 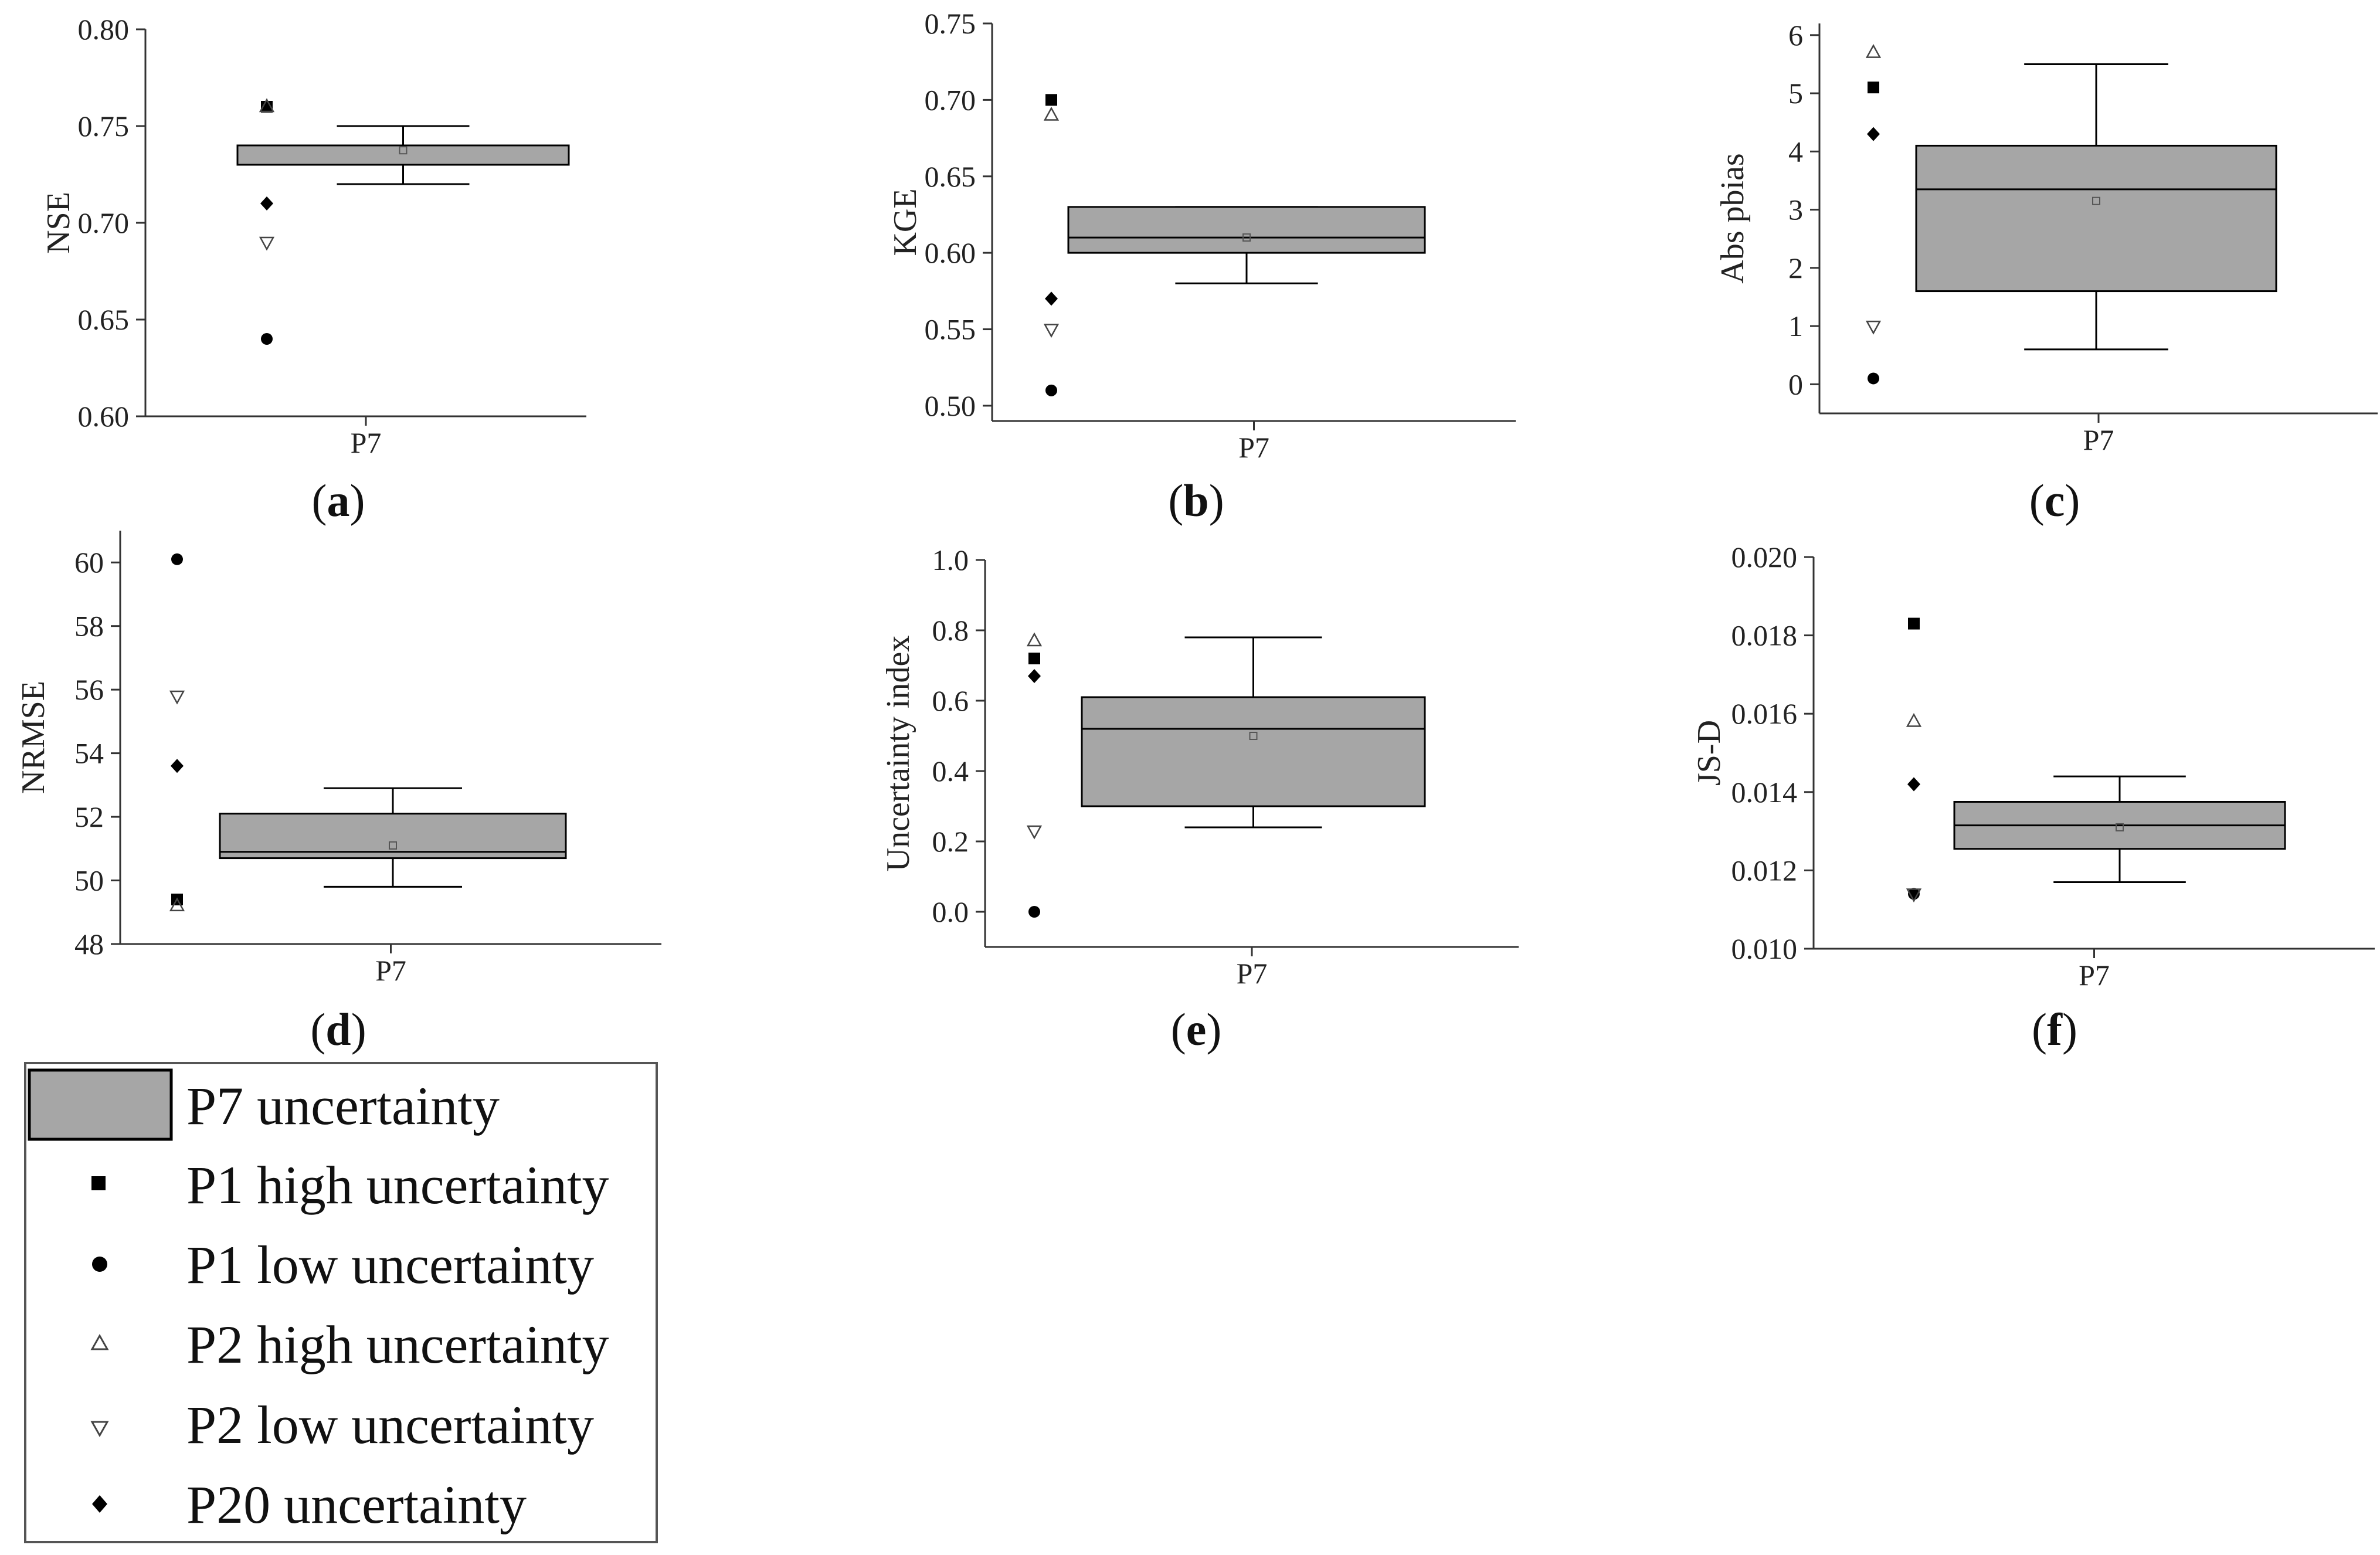 I want to click on legend-label-p1-low: P1 low uncertainty, so click(x=390, y=1265).